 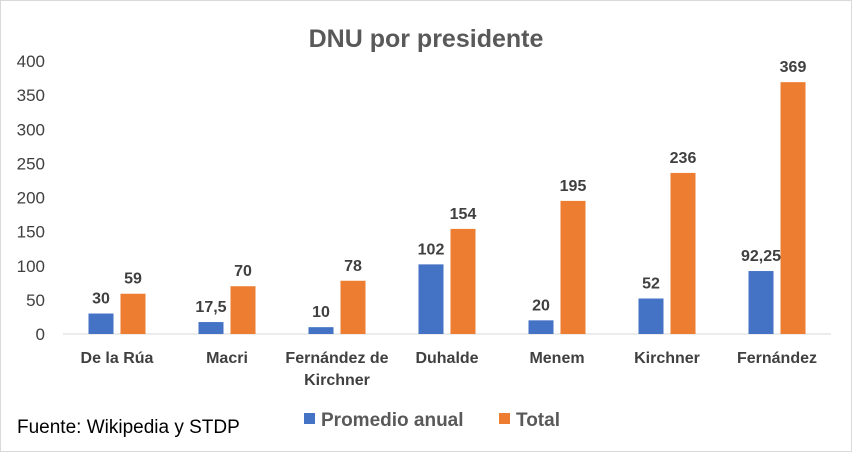 I want to click on data-label: 17,5, so click(x=210, y=307).